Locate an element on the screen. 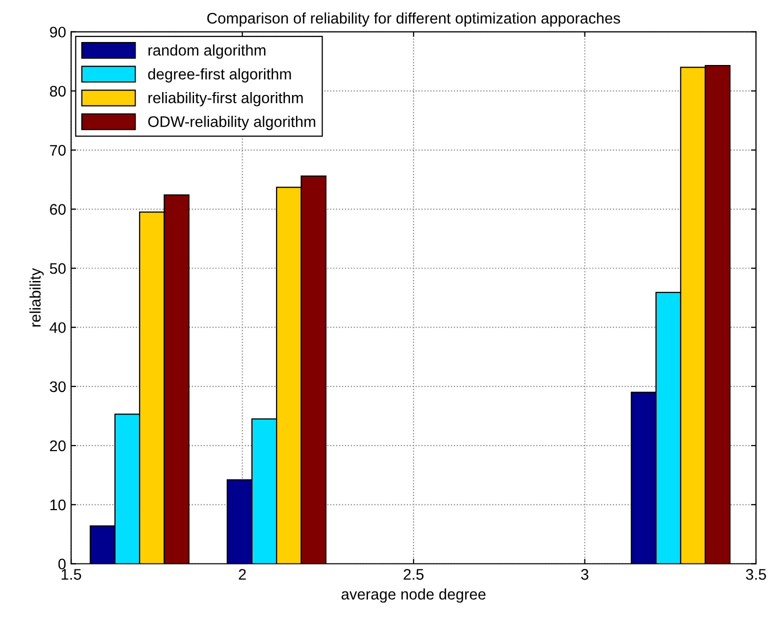 The width and height of the screenshot is (773, 637). x-tick-label: 1.5 is located at coordinates (72, 574).